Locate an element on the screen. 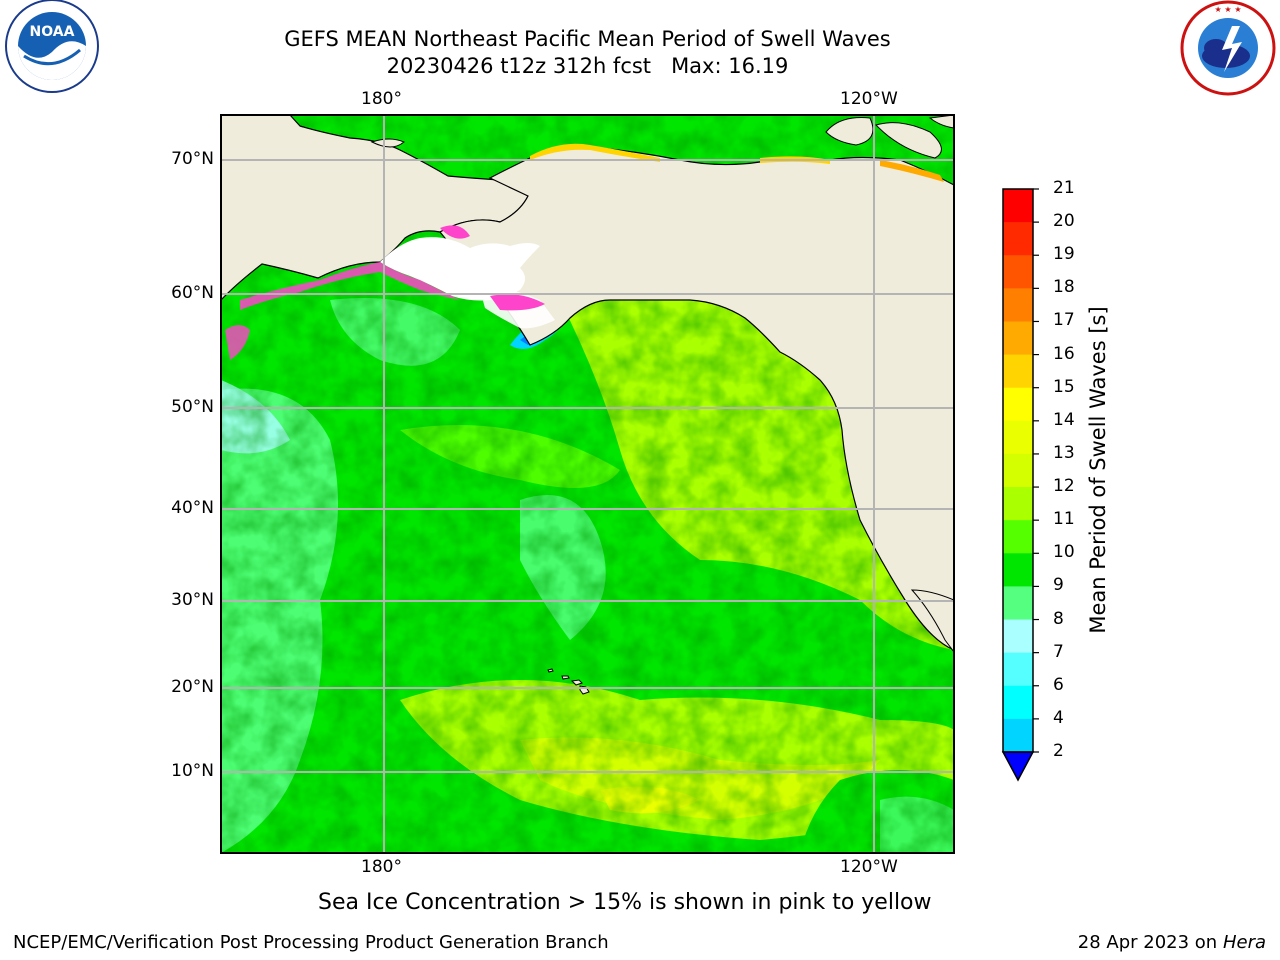 The height and width of the screenshot is (960, 1280). colorbar-tick-label: 13 is located at coordinates (1064, 452).